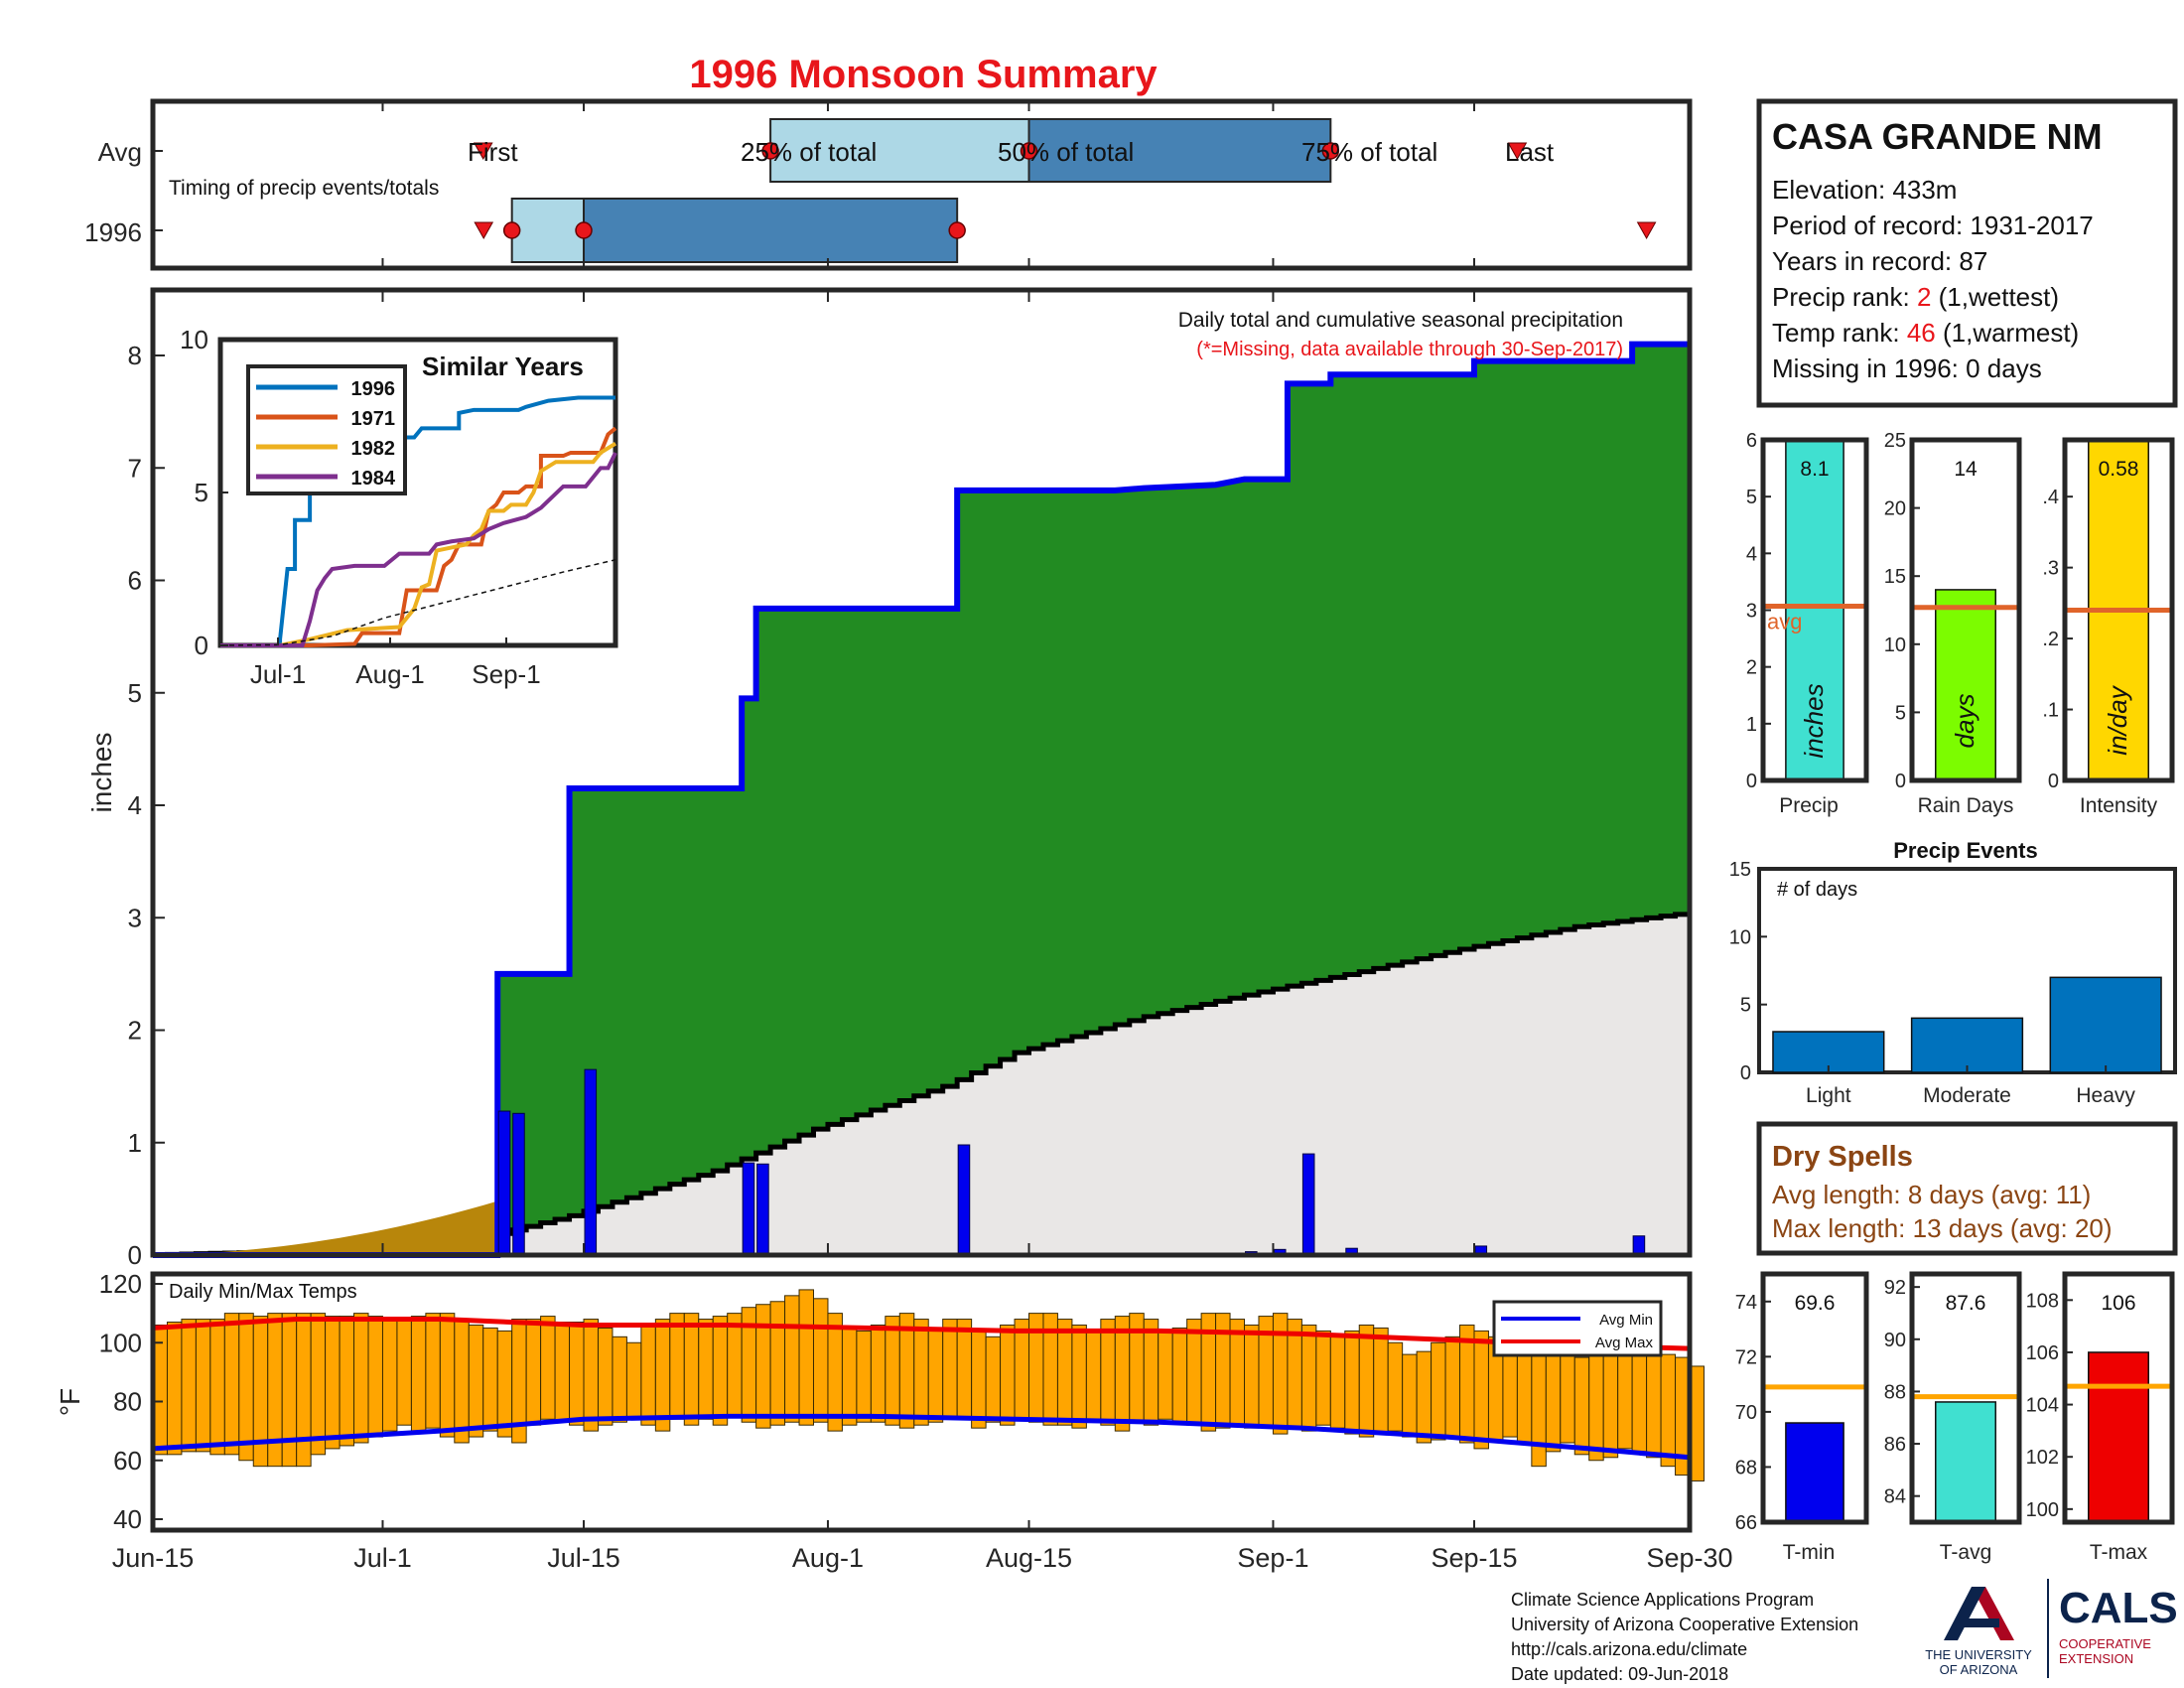 Image resolution: width=2184 pixels, height=1688 pixels. What do you see at coordinates (1965, 850) in the screenshot?
I see `events-title: Precip Events` at bounding box center [1965, 850].